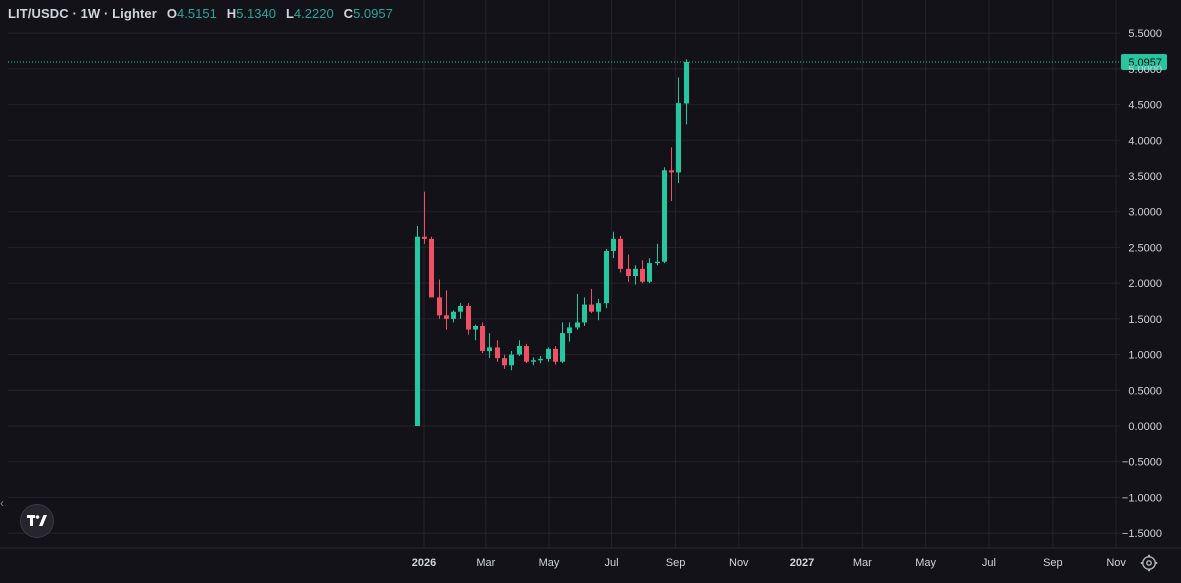 This screenshot has width=1181, height=583. I want to click on last-price-badge, so click(1144, 62).